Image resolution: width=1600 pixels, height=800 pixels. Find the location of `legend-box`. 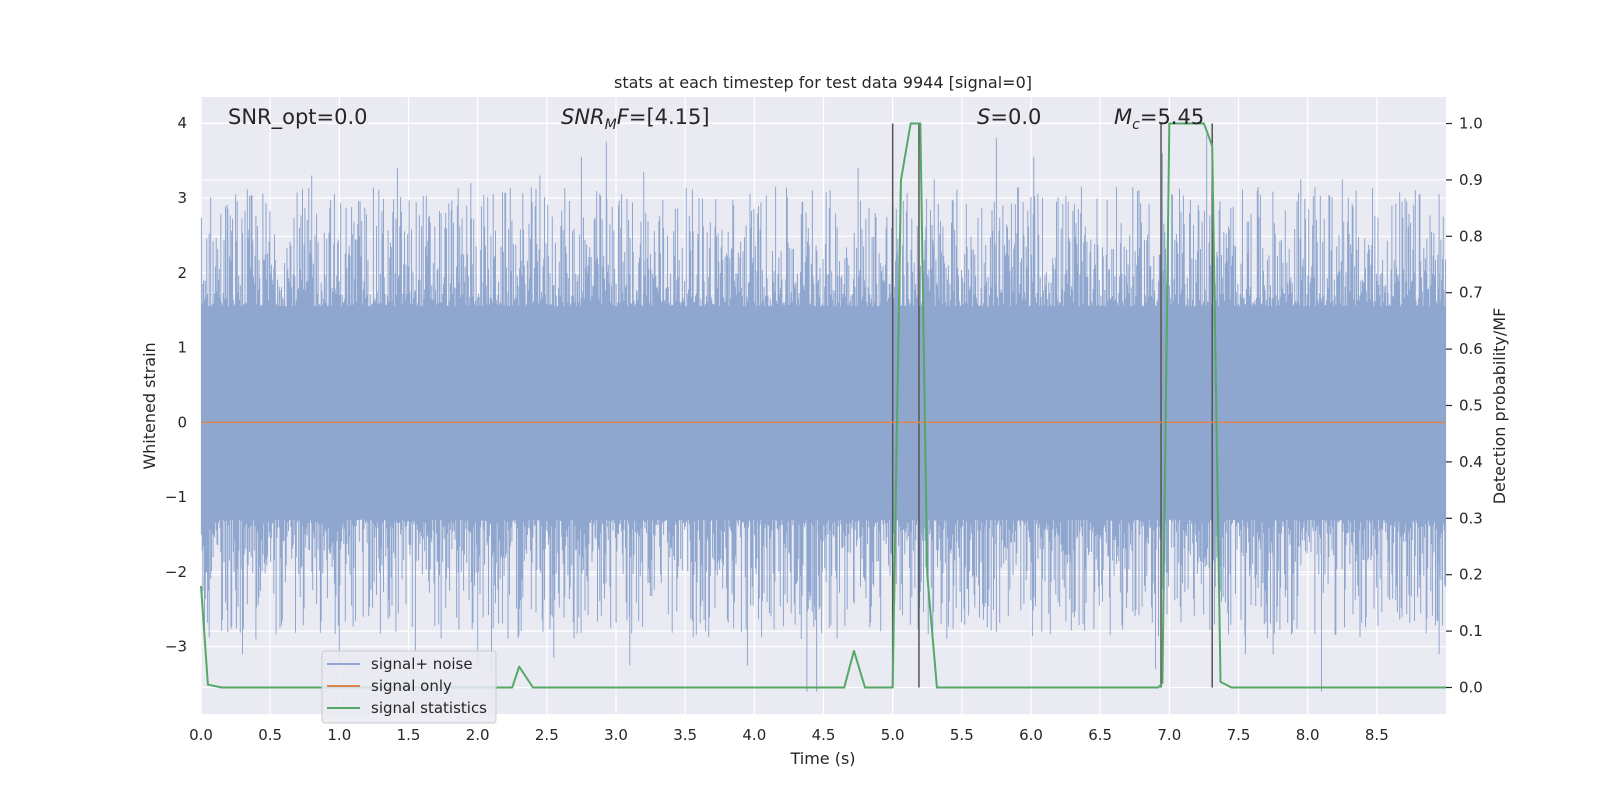

legend-box is located at coordinates (409, 687).